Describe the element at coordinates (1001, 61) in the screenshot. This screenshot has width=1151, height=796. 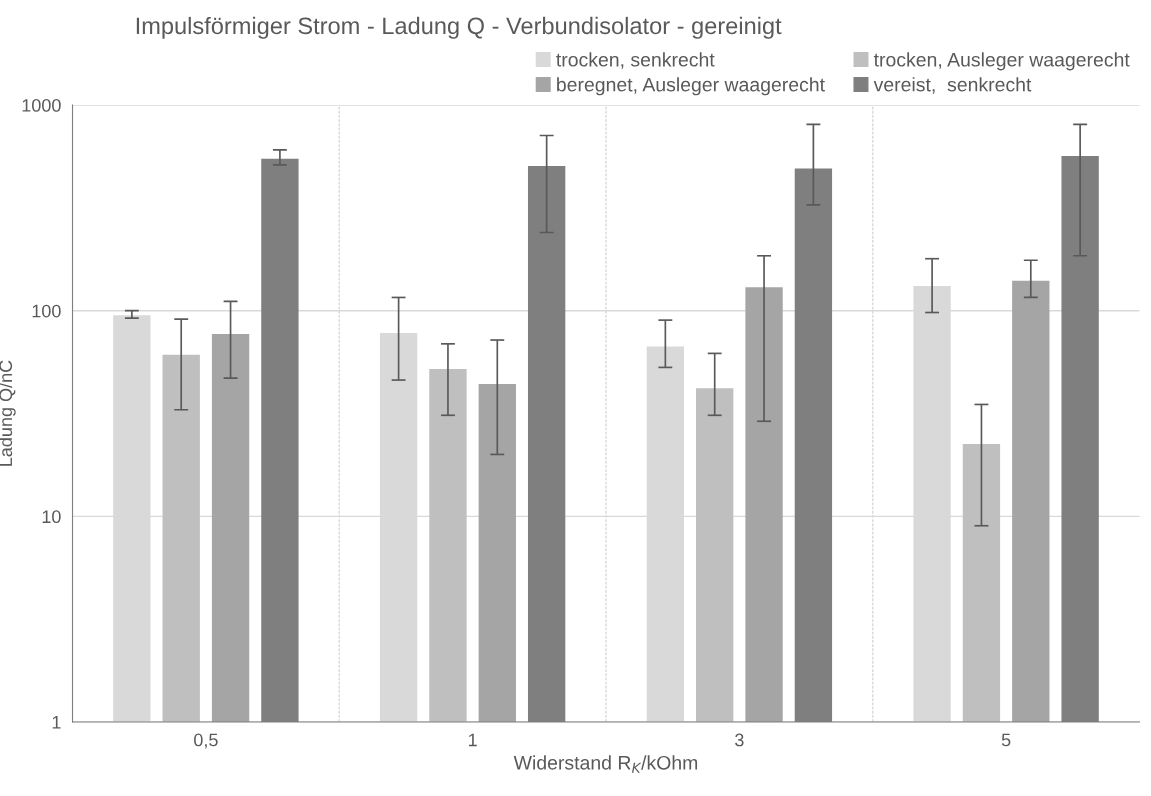
I see `legend-label: trocken, Ausleger waagerecht` at that location.